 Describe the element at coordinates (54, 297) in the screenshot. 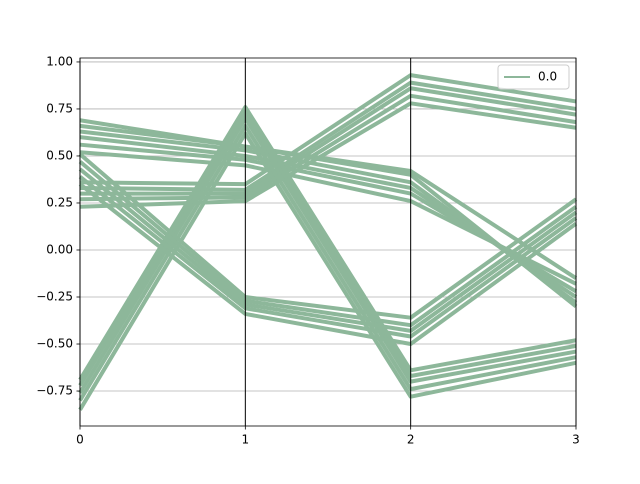

I see `y-tick-label: −0.25` at that location.